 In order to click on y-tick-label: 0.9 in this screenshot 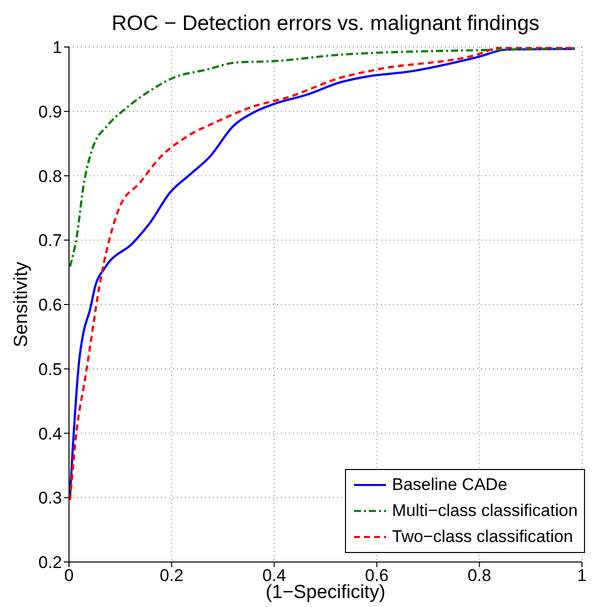, I will do `click(50, 112)`.